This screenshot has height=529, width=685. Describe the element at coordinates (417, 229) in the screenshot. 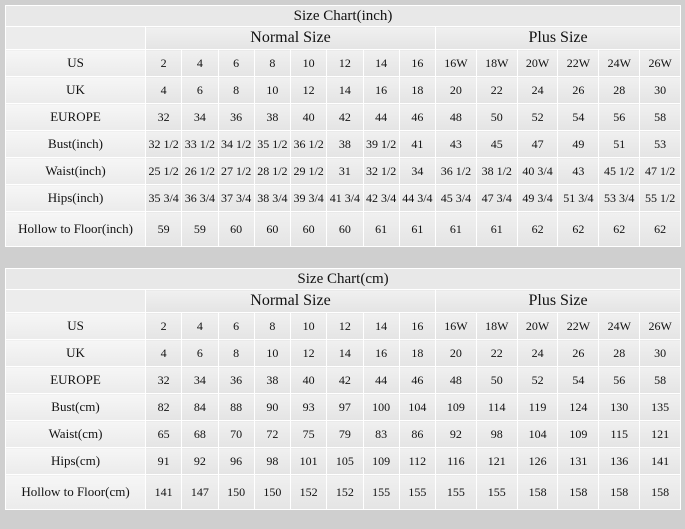

I see `size-cell: 61` at that location.